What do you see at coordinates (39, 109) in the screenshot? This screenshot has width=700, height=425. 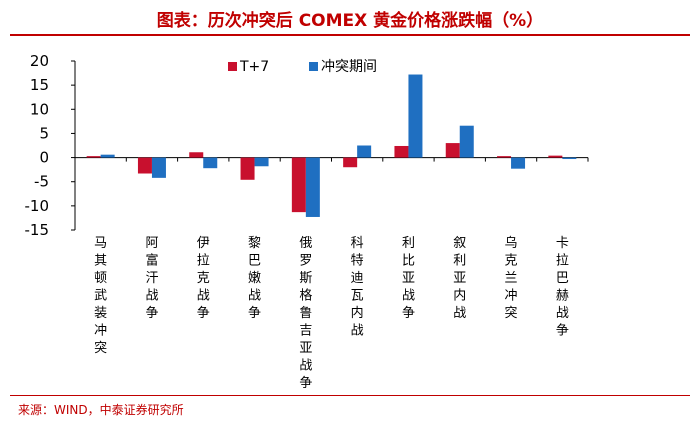 I see `y-tick-label: 10` at bounding box center [39, 109].